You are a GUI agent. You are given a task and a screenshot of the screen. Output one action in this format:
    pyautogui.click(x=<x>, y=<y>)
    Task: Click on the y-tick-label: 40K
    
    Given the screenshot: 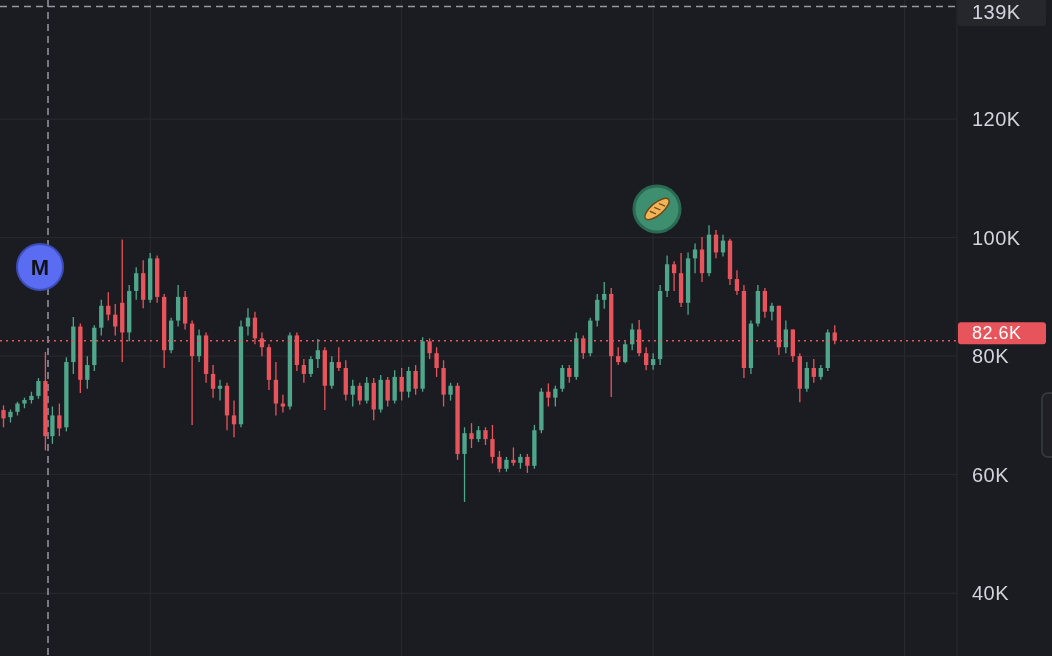 What is the action you would take?
    pyautogui.click(x=991, y=593)
    